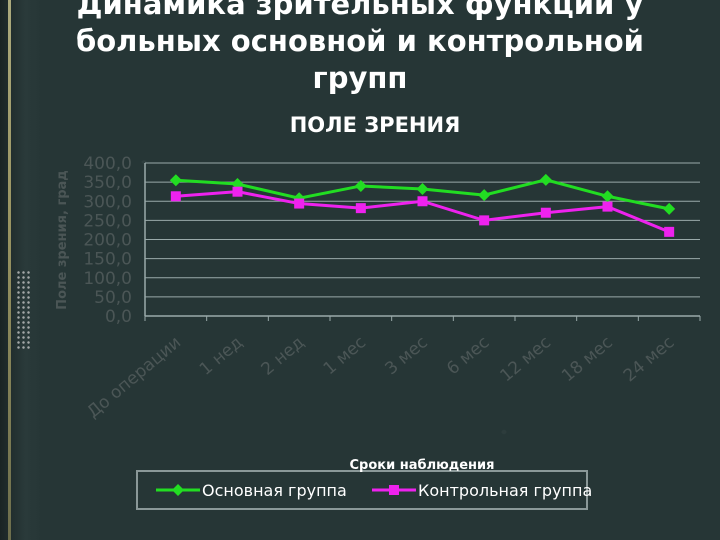 The height and width of the screenshot is (540, 720). What do you see at coordinates (274, 490) in the screenshot?
I see `legend-label: Основная группа` at bounding box center [274, 490].